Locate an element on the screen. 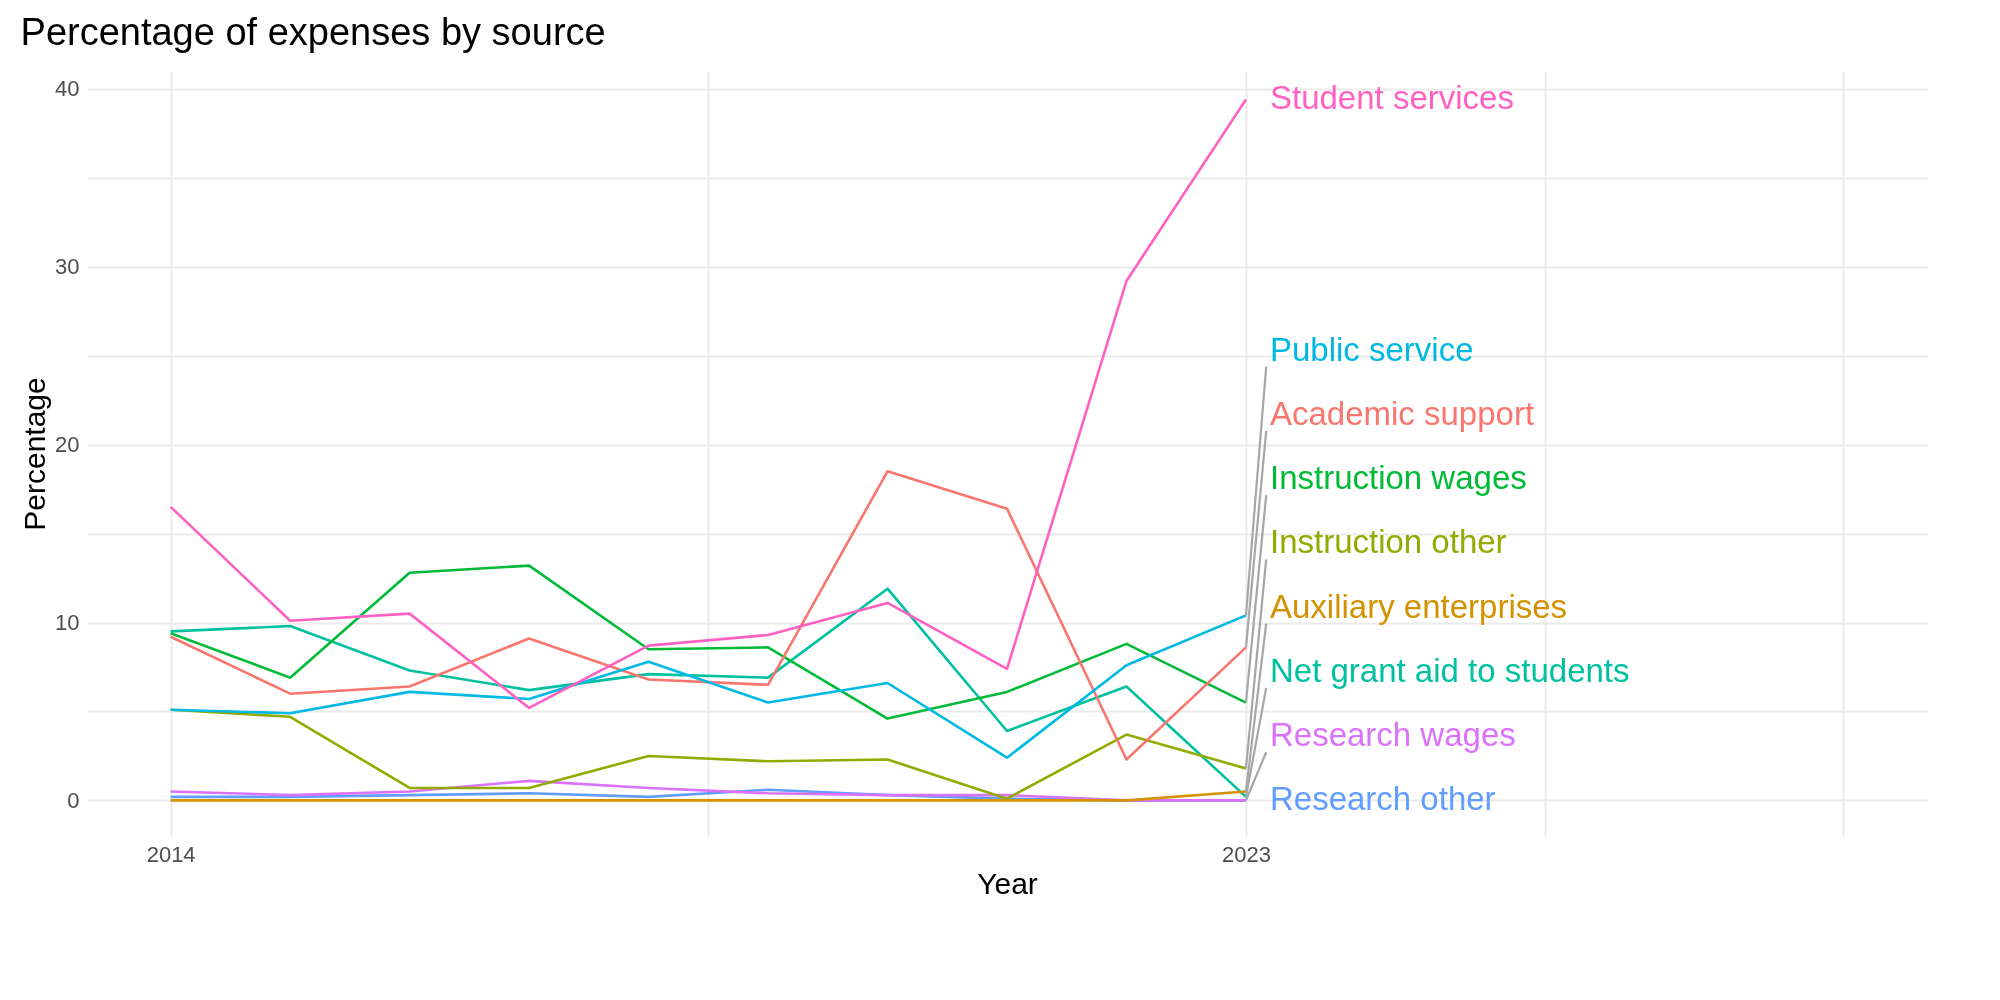 This screenshot has height=1000, width=2000. series-label: Student services is located at coordinates (1391, 98).